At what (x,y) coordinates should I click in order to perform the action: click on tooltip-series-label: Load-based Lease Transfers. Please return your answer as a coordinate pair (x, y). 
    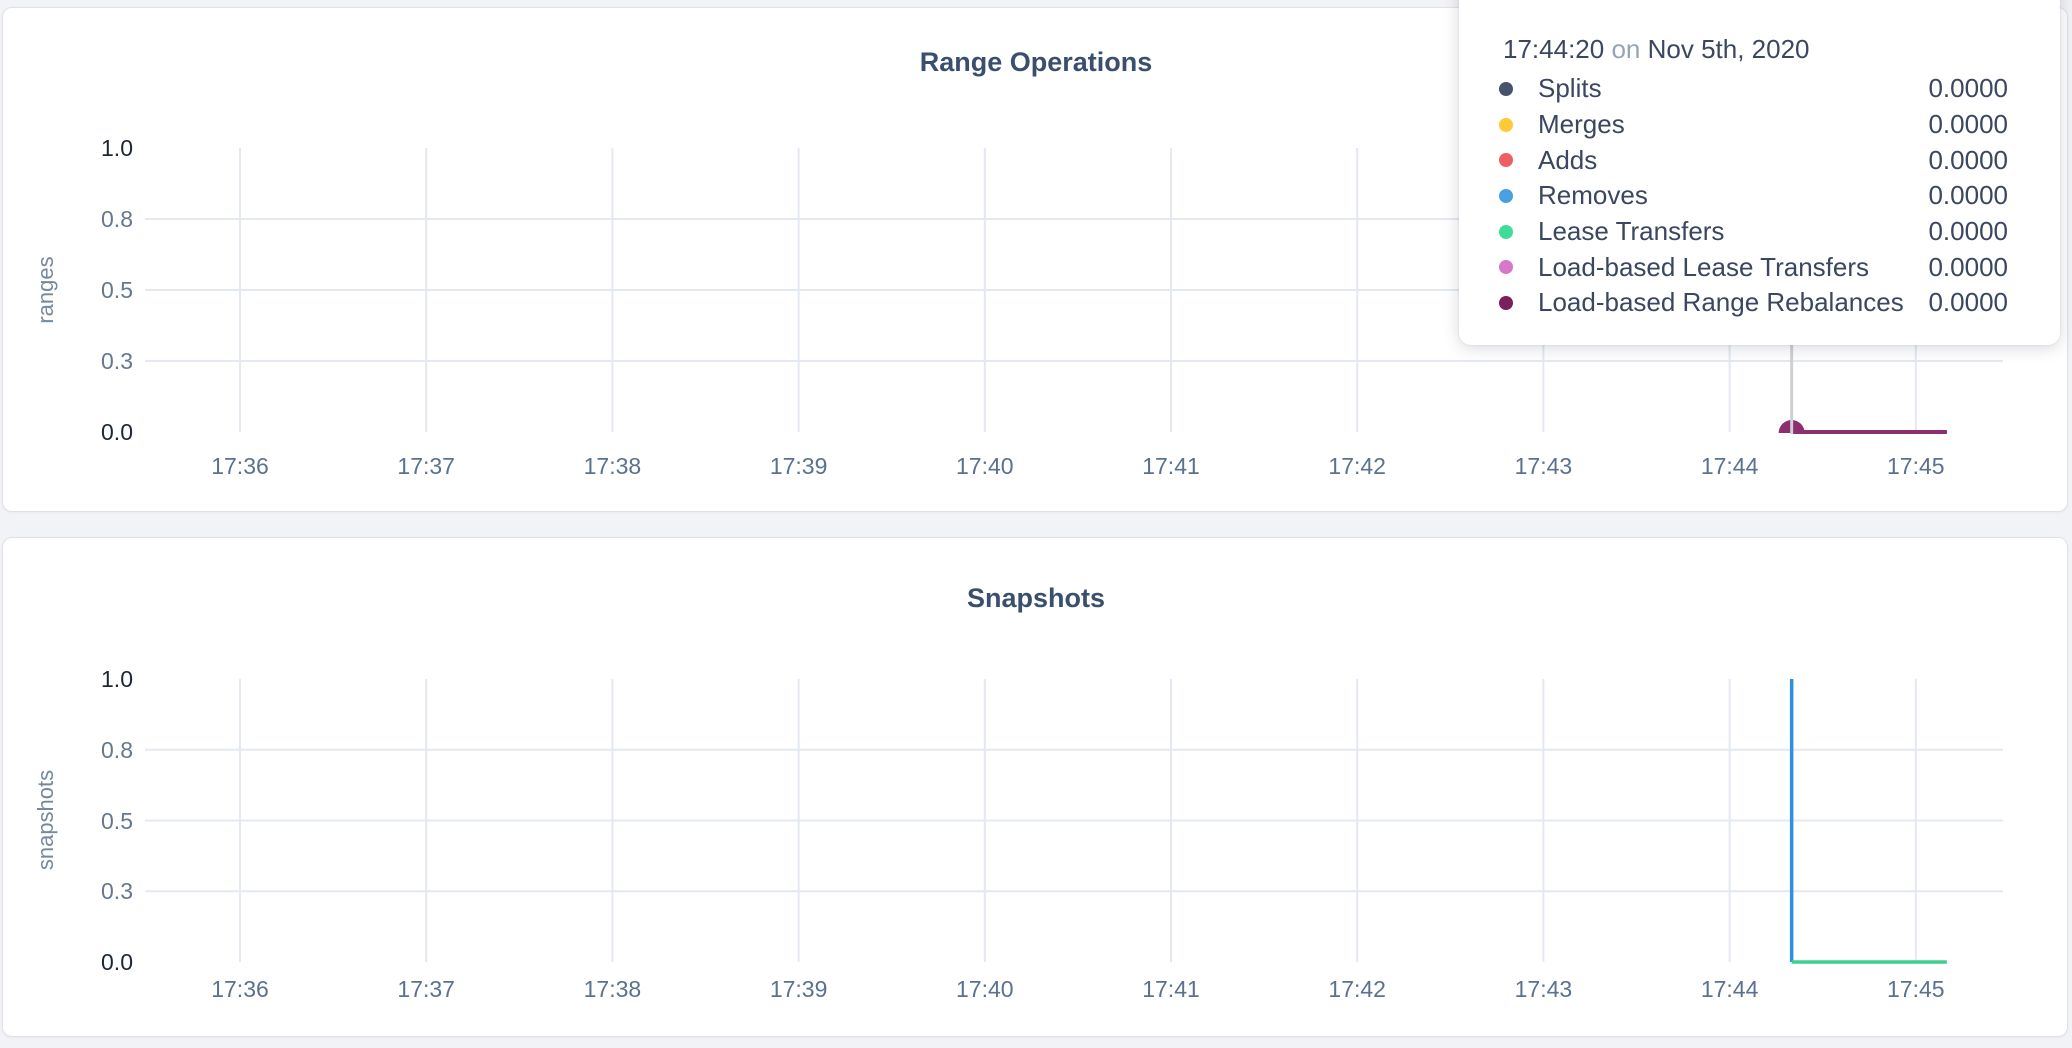
    Looking at the image, I should click on (1703, 266).